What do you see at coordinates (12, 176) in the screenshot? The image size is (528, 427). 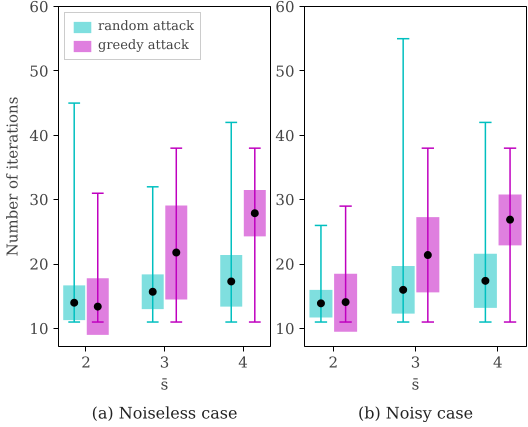 I see `y-axis-title: Number of iterations` at bounding box center [12, 176].